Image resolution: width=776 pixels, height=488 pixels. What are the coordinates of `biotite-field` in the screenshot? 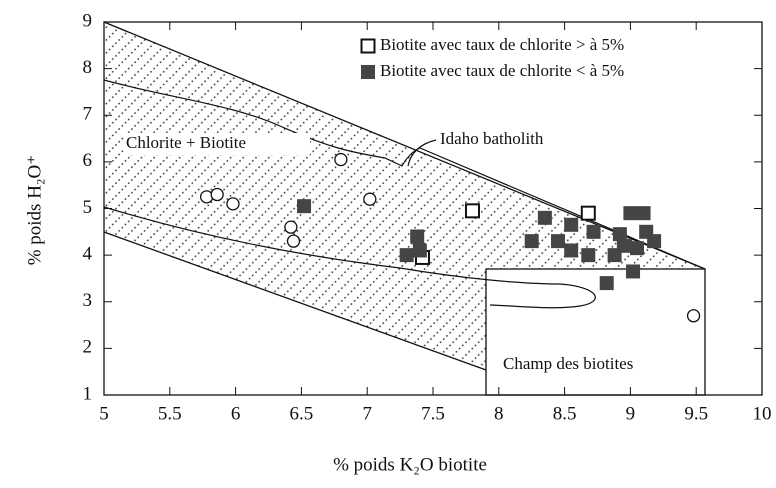 It's located at (595, 332).